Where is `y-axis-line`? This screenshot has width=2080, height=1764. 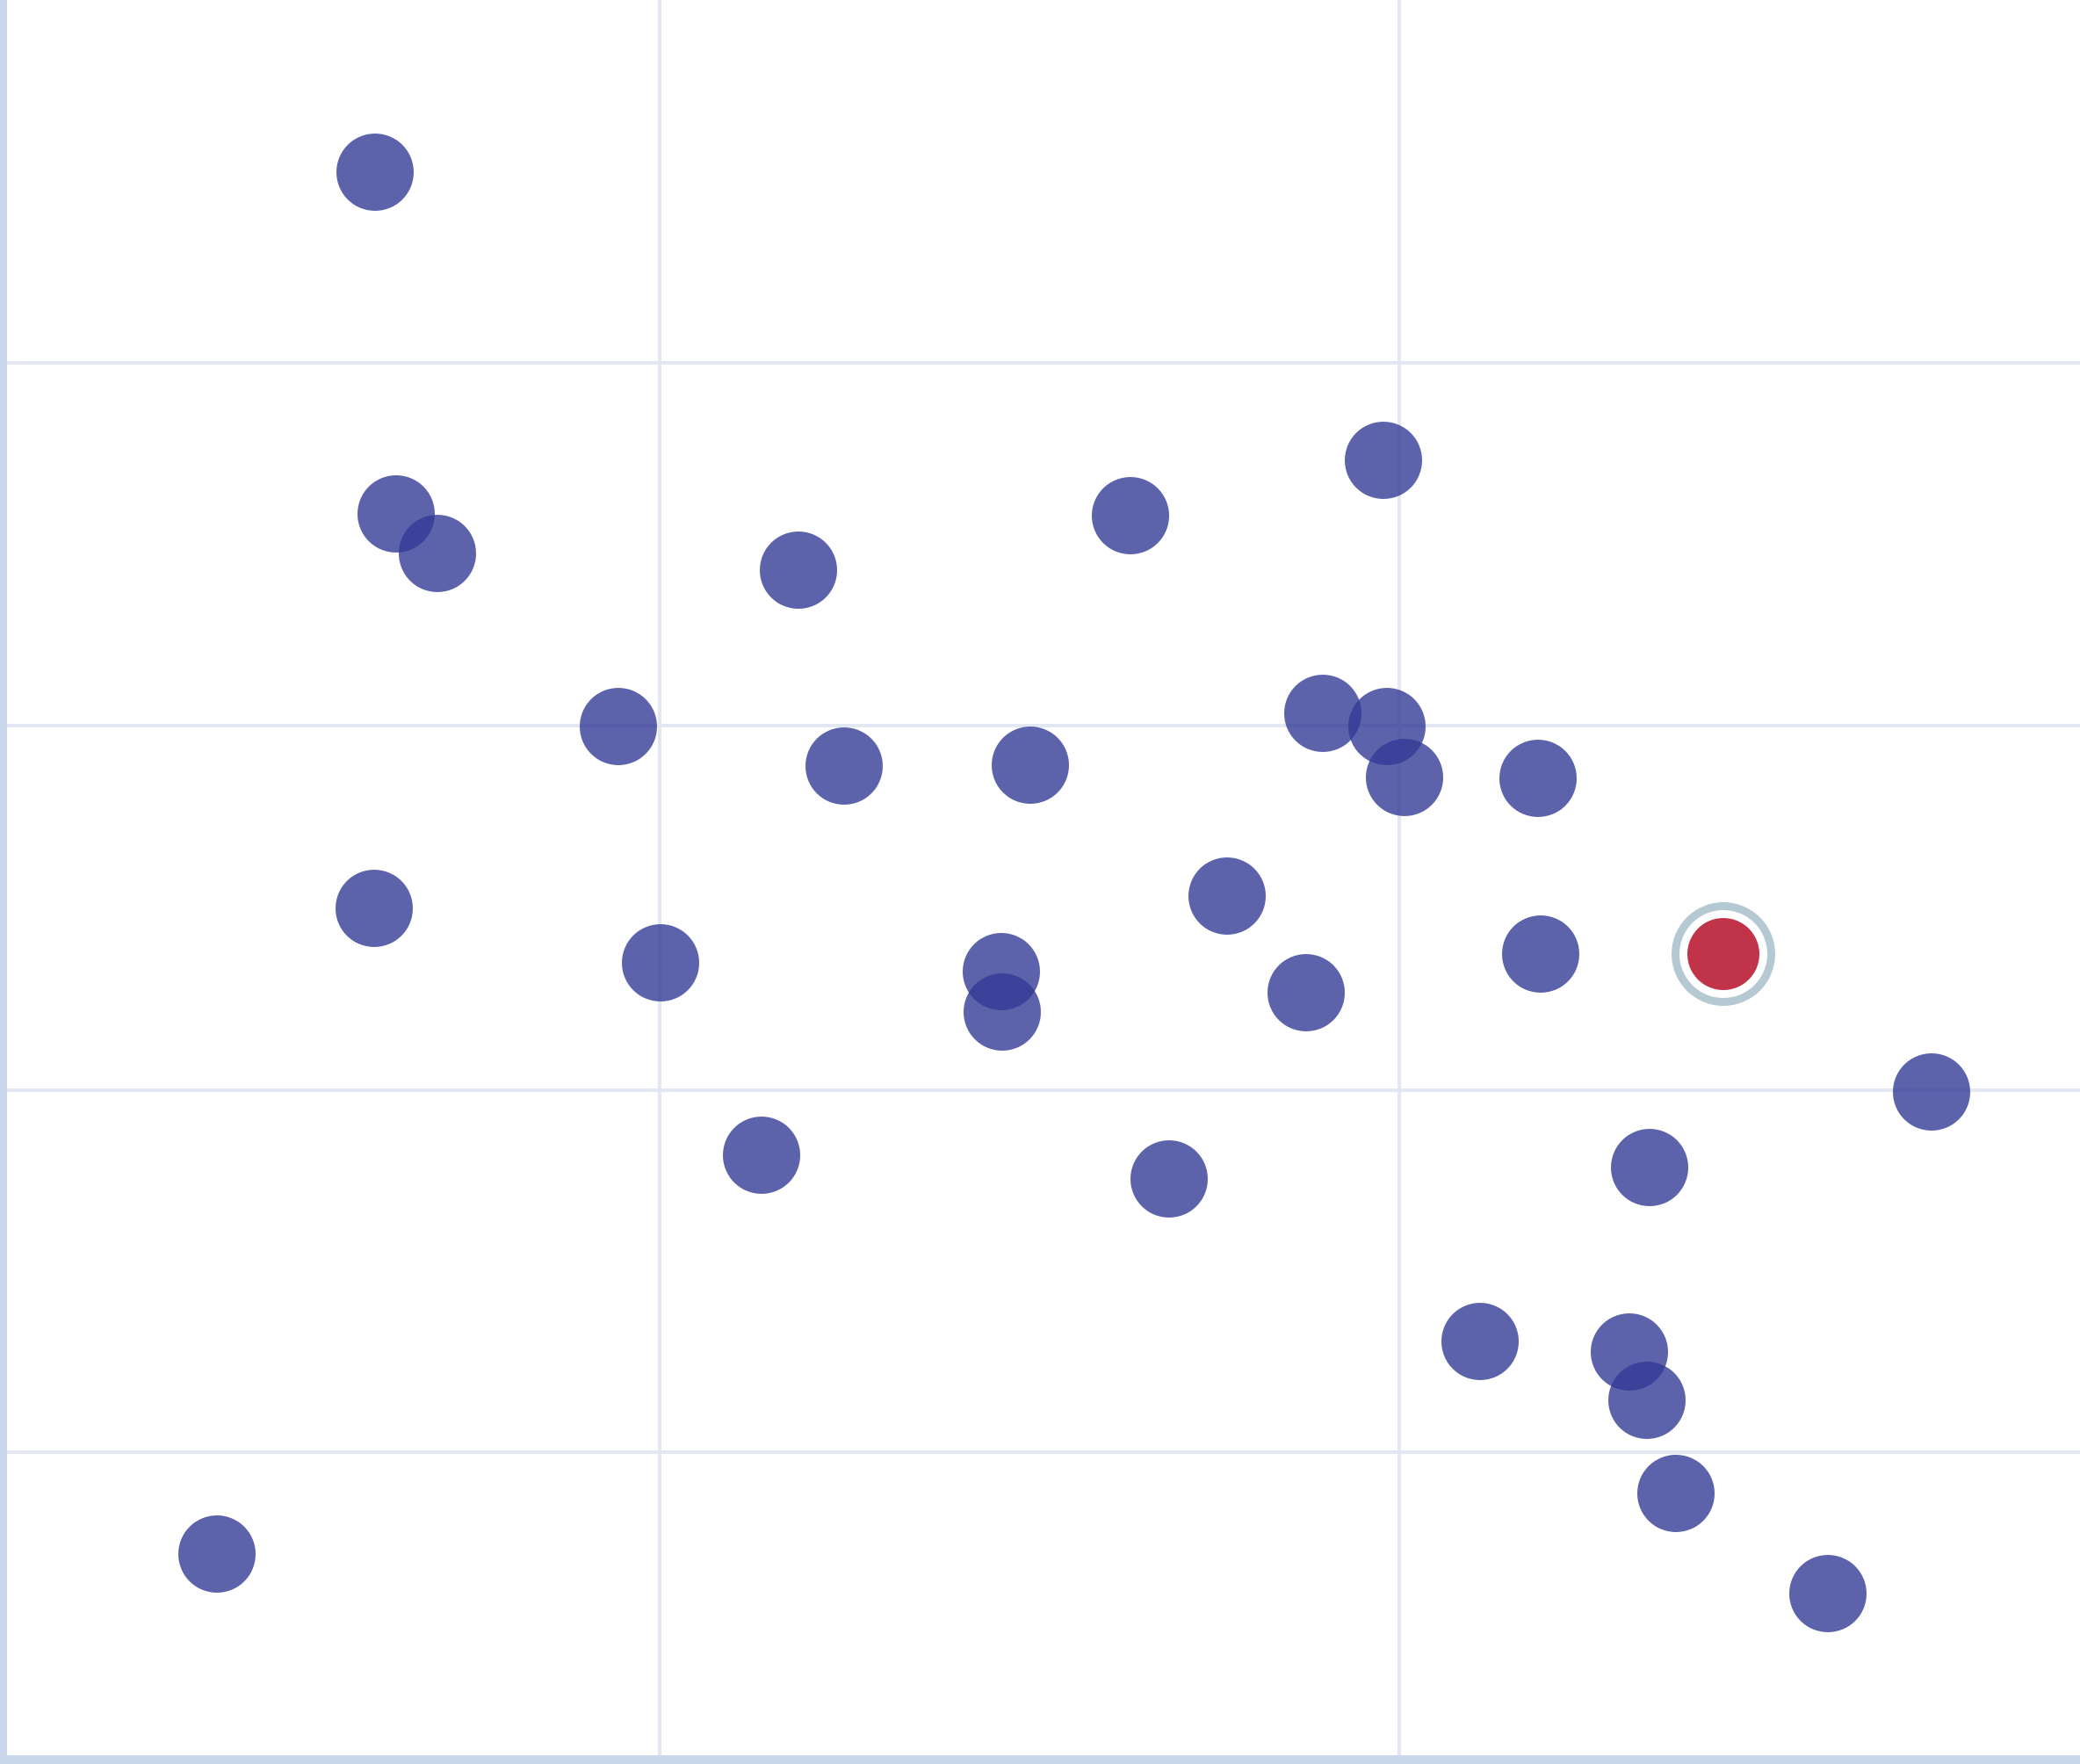
y-axis-line is located at coordinates (3, 882).